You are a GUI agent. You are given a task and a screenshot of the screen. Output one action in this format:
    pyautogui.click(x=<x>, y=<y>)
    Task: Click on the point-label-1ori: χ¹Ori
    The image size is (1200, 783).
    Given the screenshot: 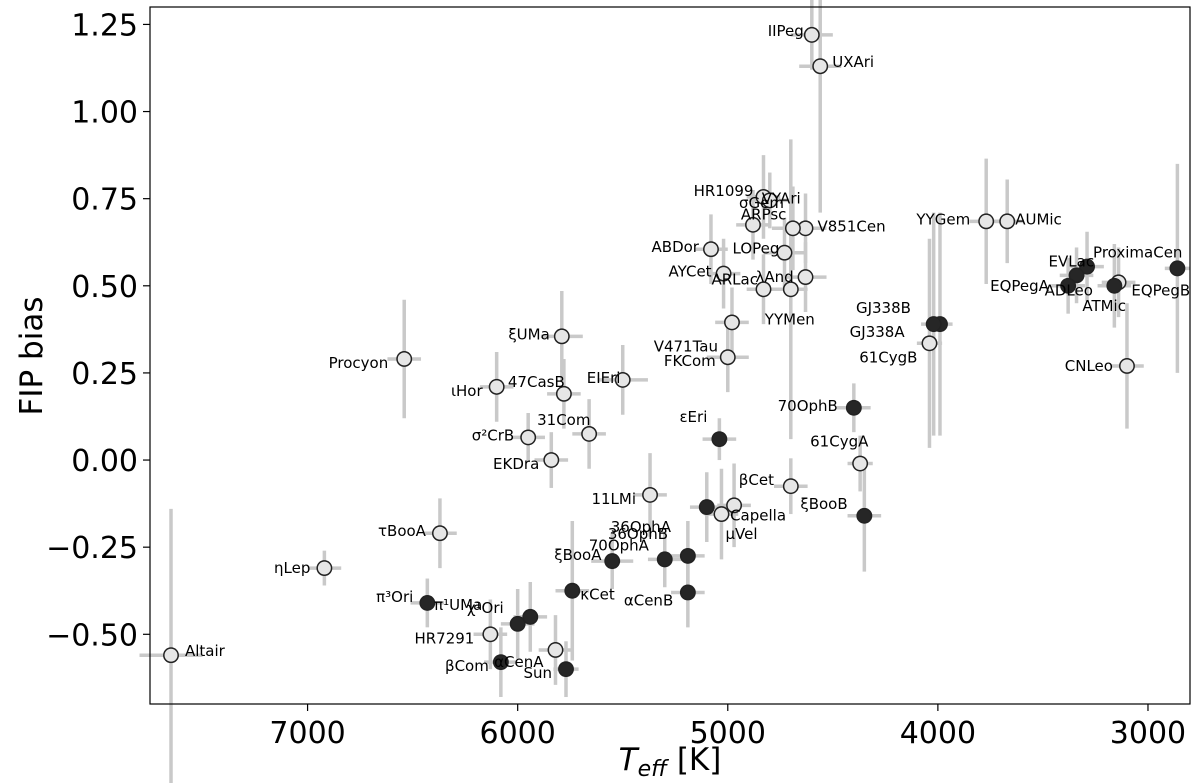 What is the action you would take?
    pyautogui.click(x=485, y=608)
    